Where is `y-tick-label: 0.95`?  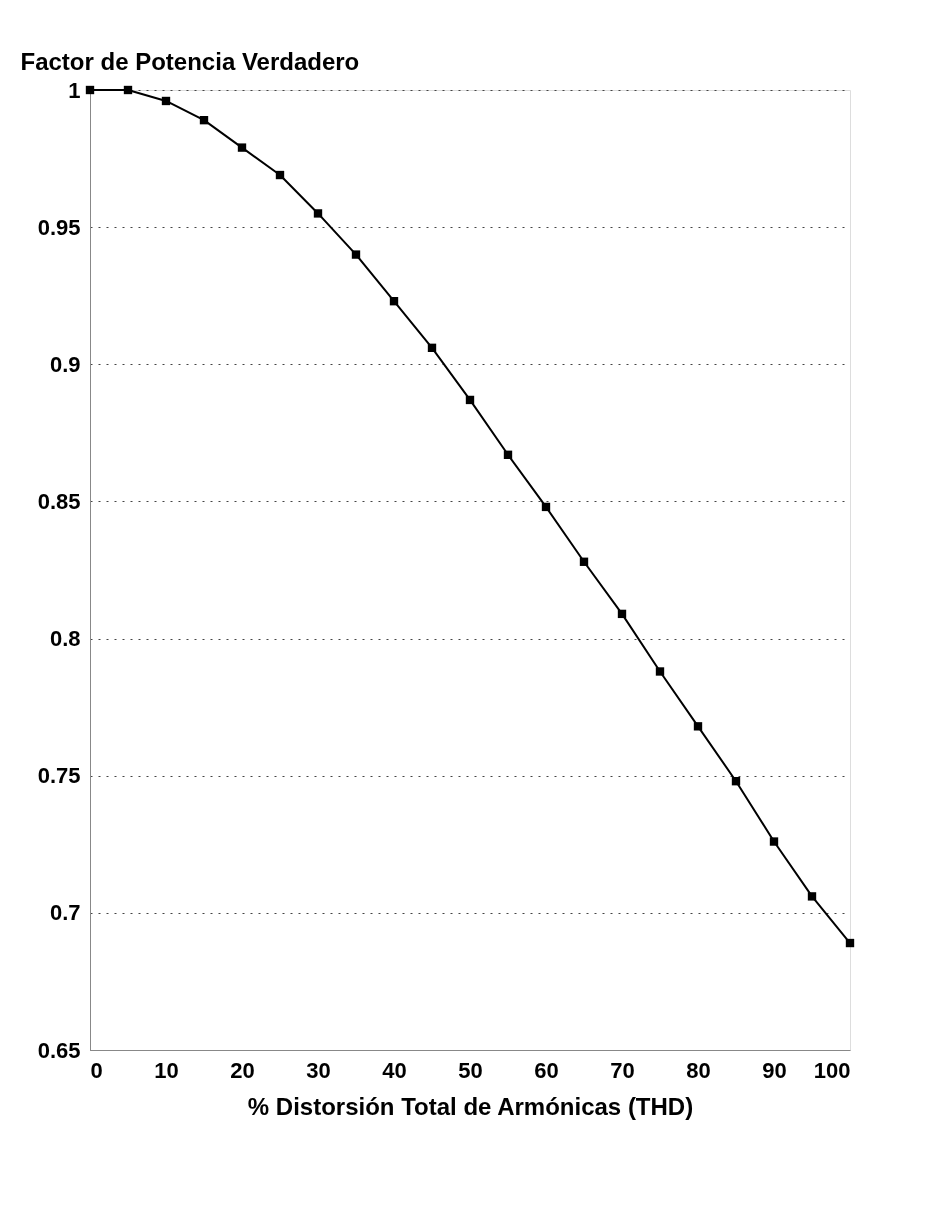 y-tick-label: 0.95 is located at coordinates (59, 227).